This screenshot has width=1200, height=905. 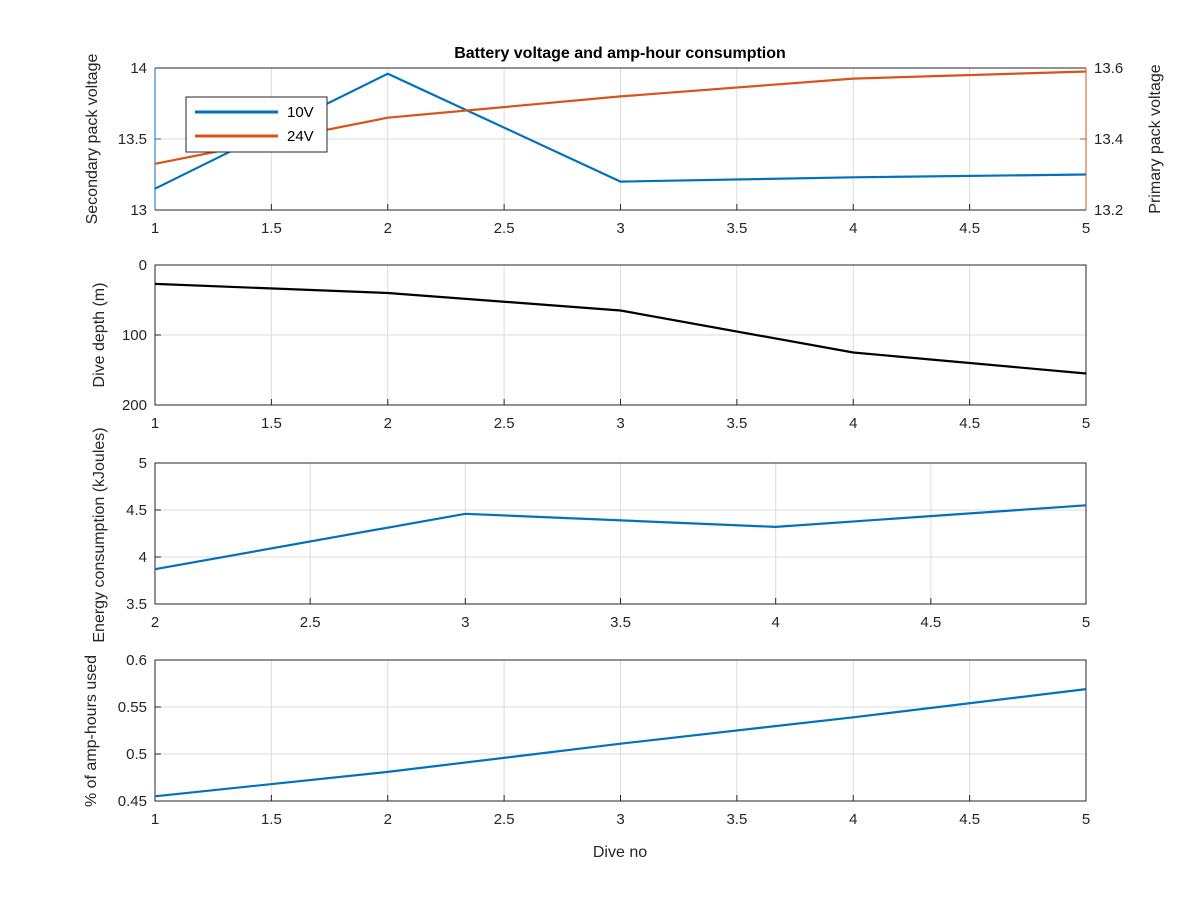 What do you see at coordinates (1155, 138) in the screenshot?
I see `right-y-axis-label: Primary pack voltage` at bounding box center [1155, 138].